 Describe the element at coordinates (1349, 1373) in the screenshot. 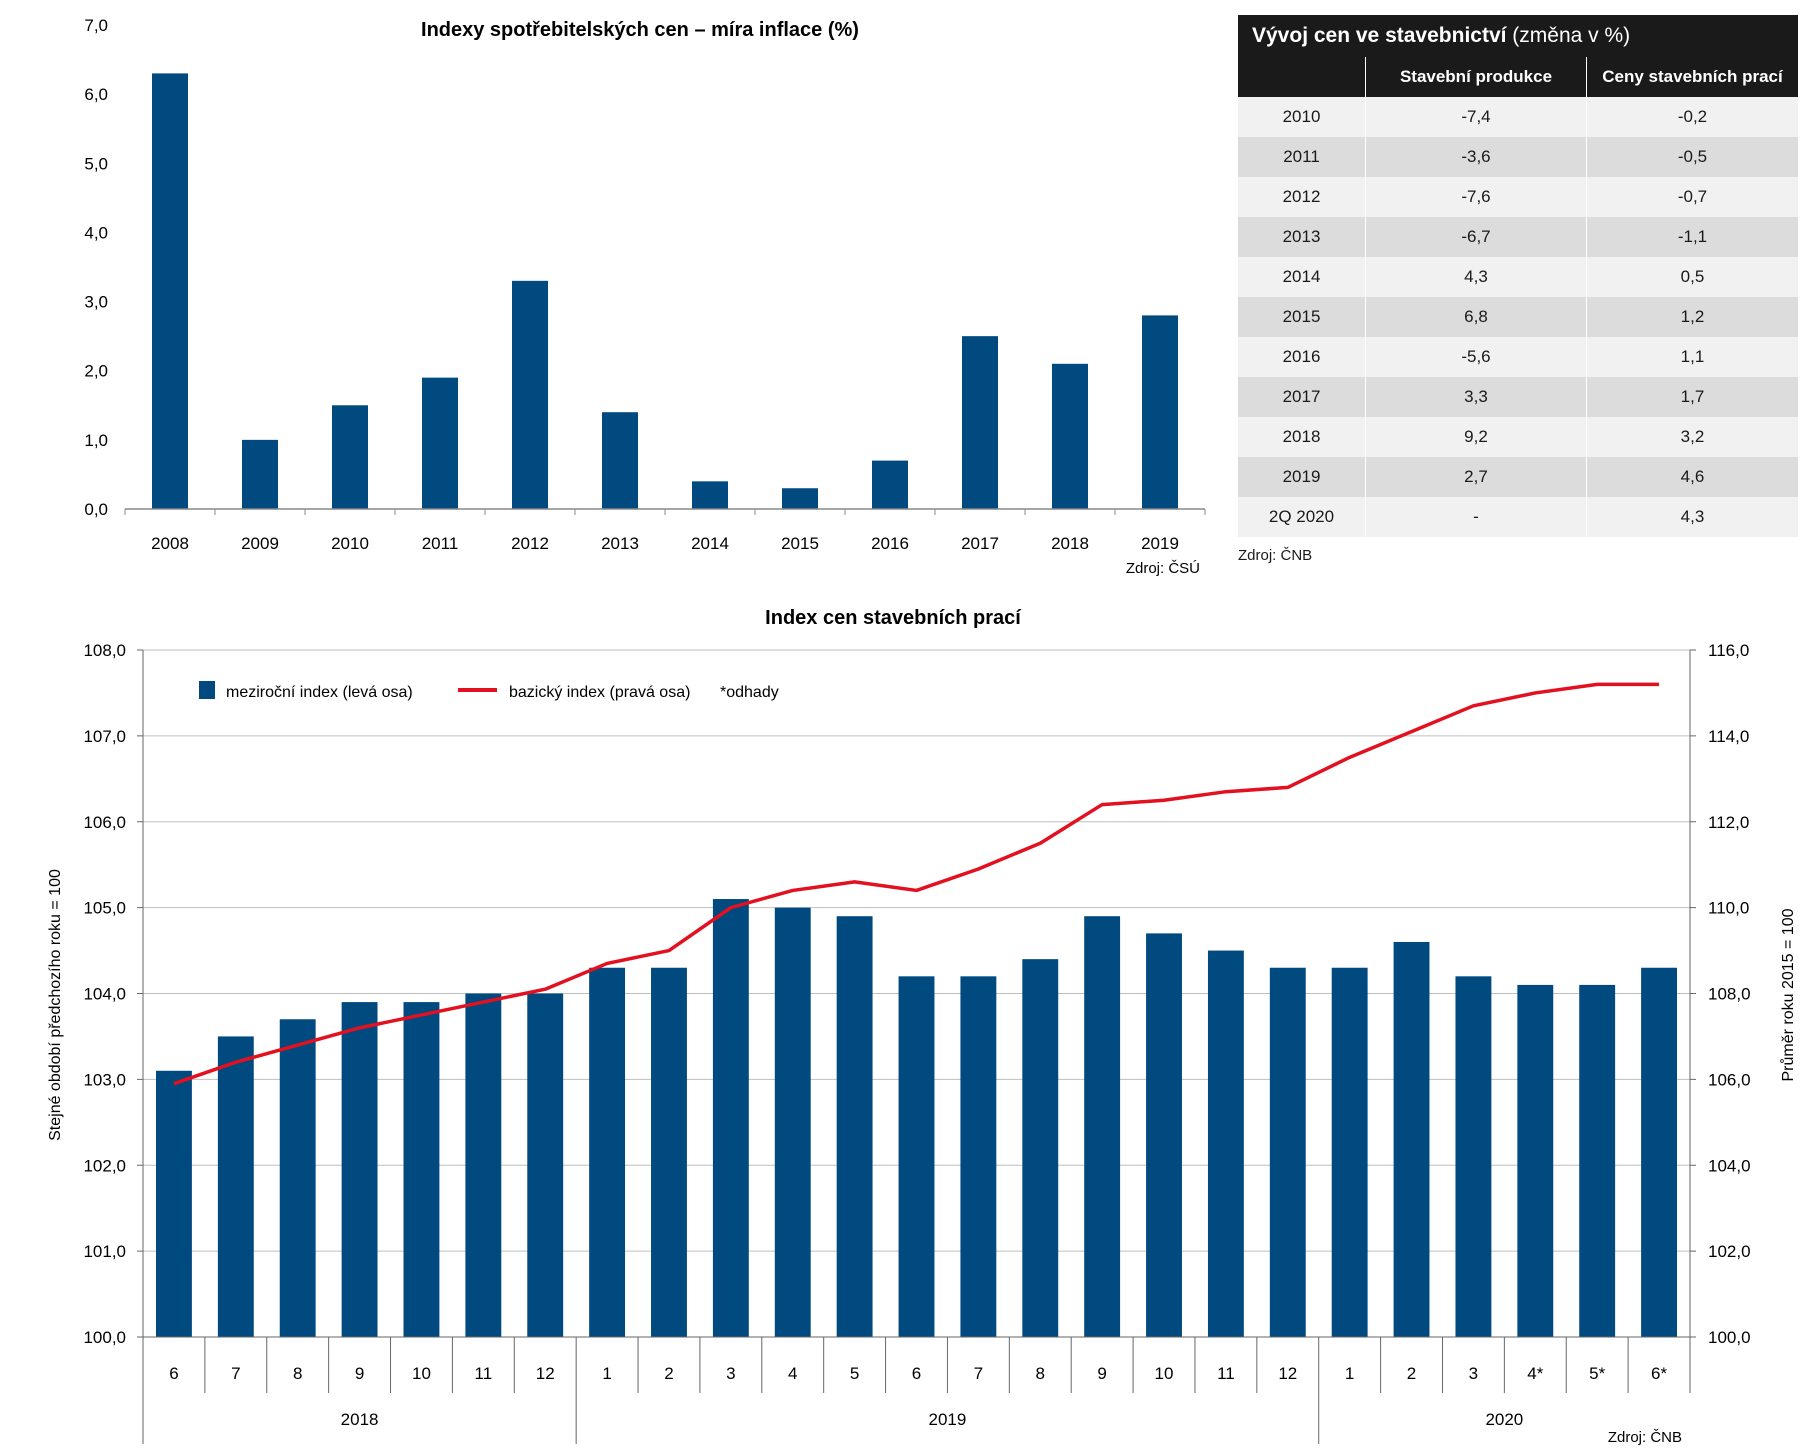

I see `month-tick-label: 1` at that location.